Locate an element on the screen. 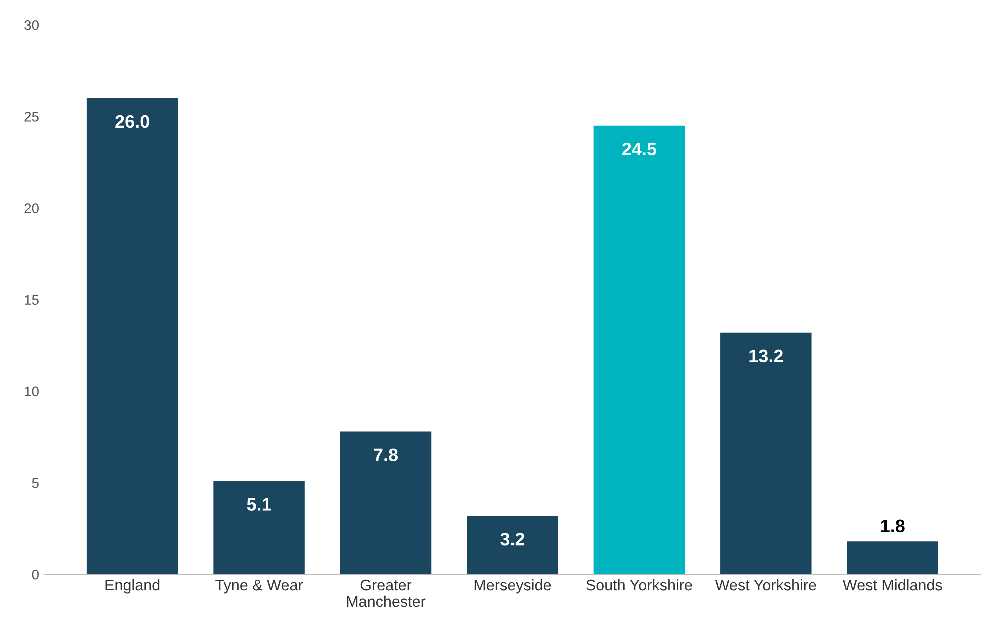  x-tick-label: Tyne & Wear is located at coordinates (260, 587).